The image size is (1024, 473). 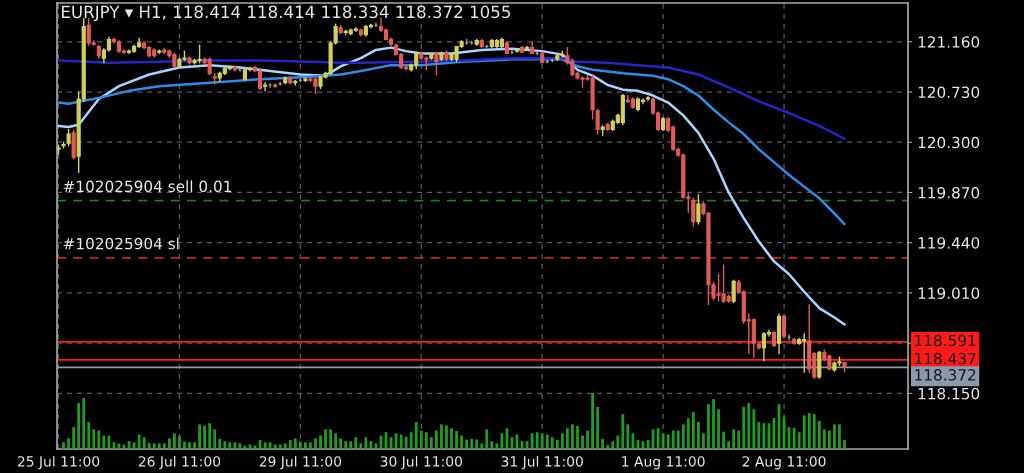 What do you see at coordinates (945, 375) in the screenshot?
I see `ref-line-label: 118.372` at bounding box center [945, 375].